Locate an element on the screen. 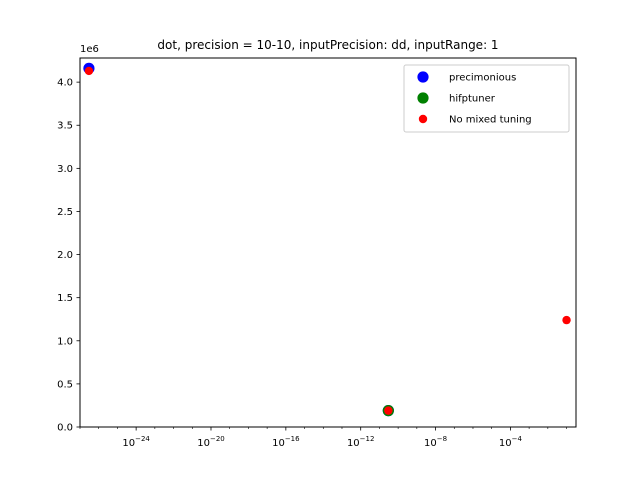 The height and width of the screenshot is (480, 640). legend-box is located at coordinates (486, 98).